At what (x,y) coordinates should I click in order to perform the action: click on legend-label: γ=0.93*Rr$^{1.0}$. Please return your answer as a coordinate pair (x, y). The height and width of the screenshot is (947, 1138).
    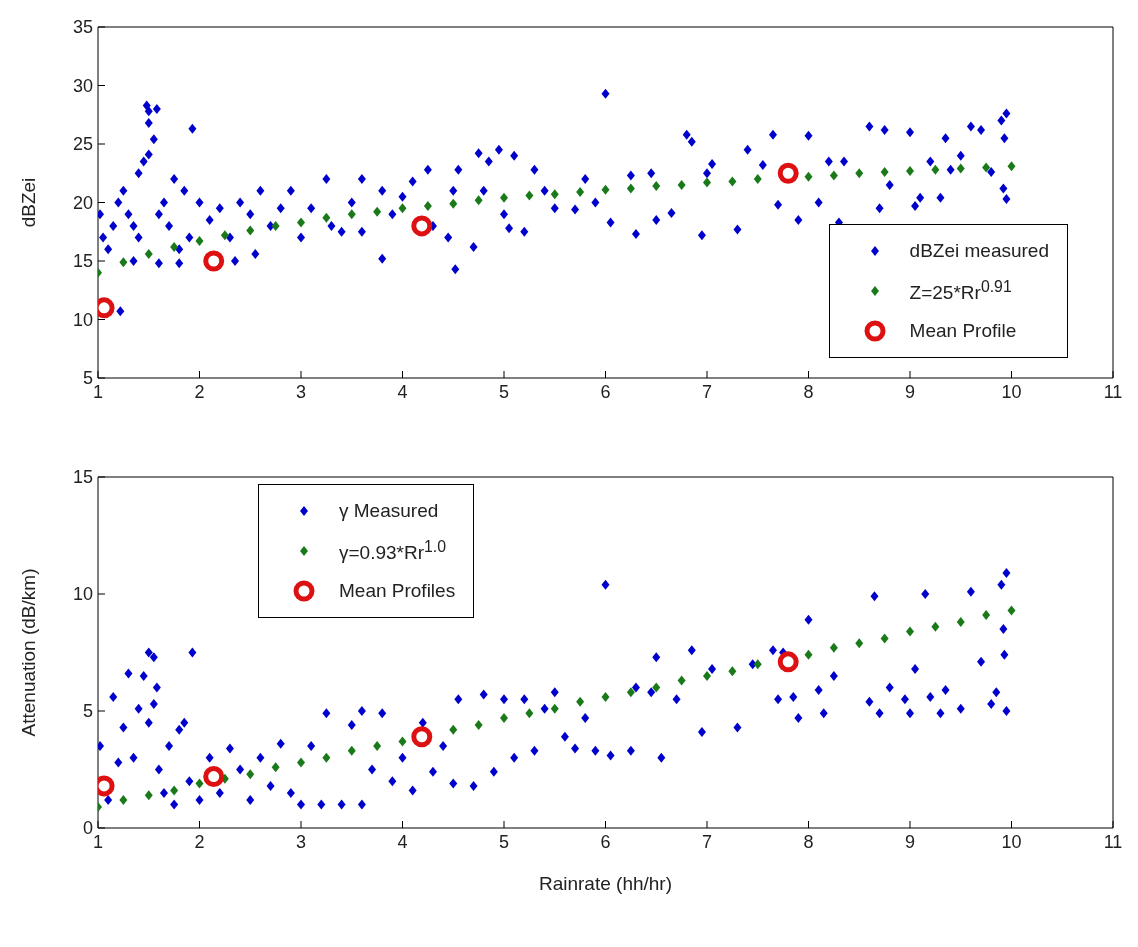
    Looking at the image, I should click on (393, 551).